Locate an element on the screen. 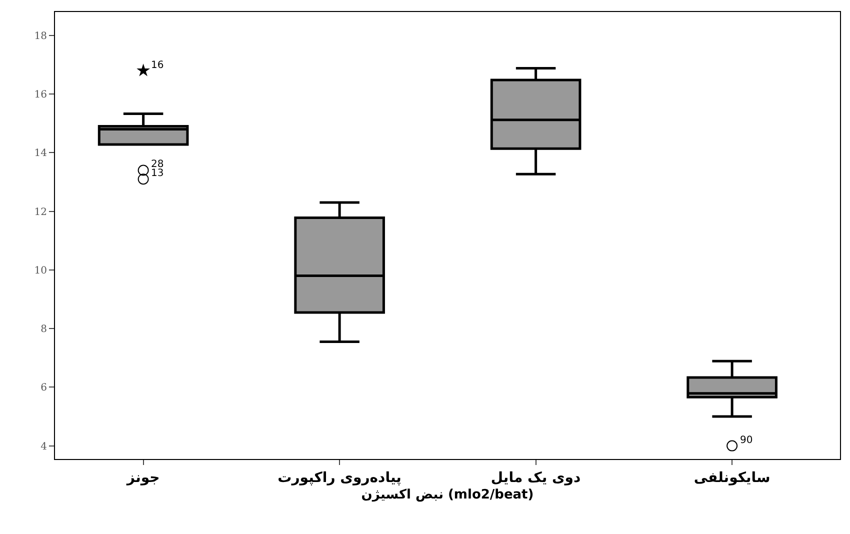  annotation: 90 is located at coordinates (746, 440).